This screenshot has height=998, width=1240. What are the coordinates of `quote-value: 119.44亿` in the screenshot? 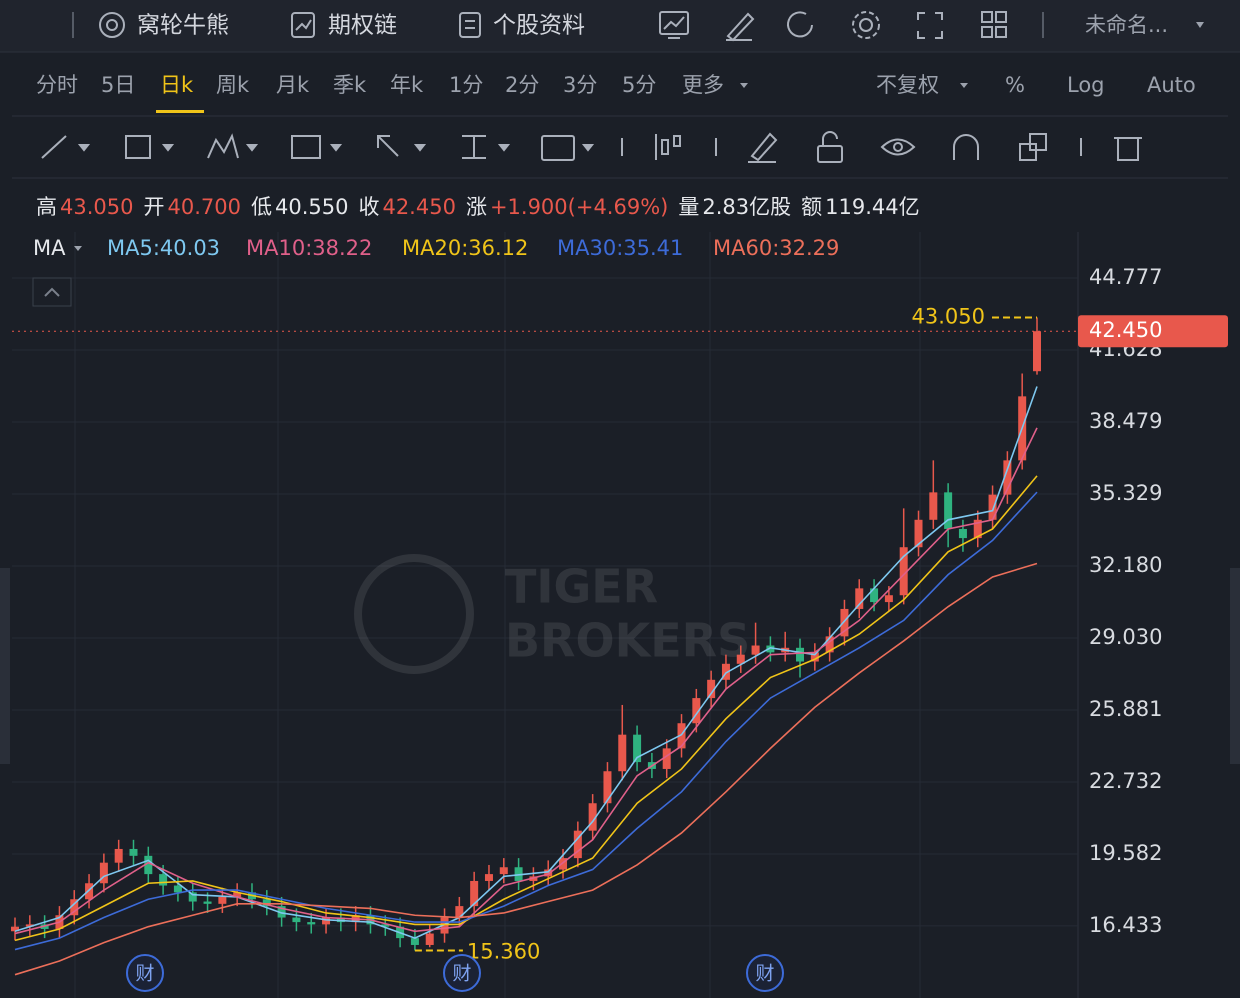 It's located at (872, 207).